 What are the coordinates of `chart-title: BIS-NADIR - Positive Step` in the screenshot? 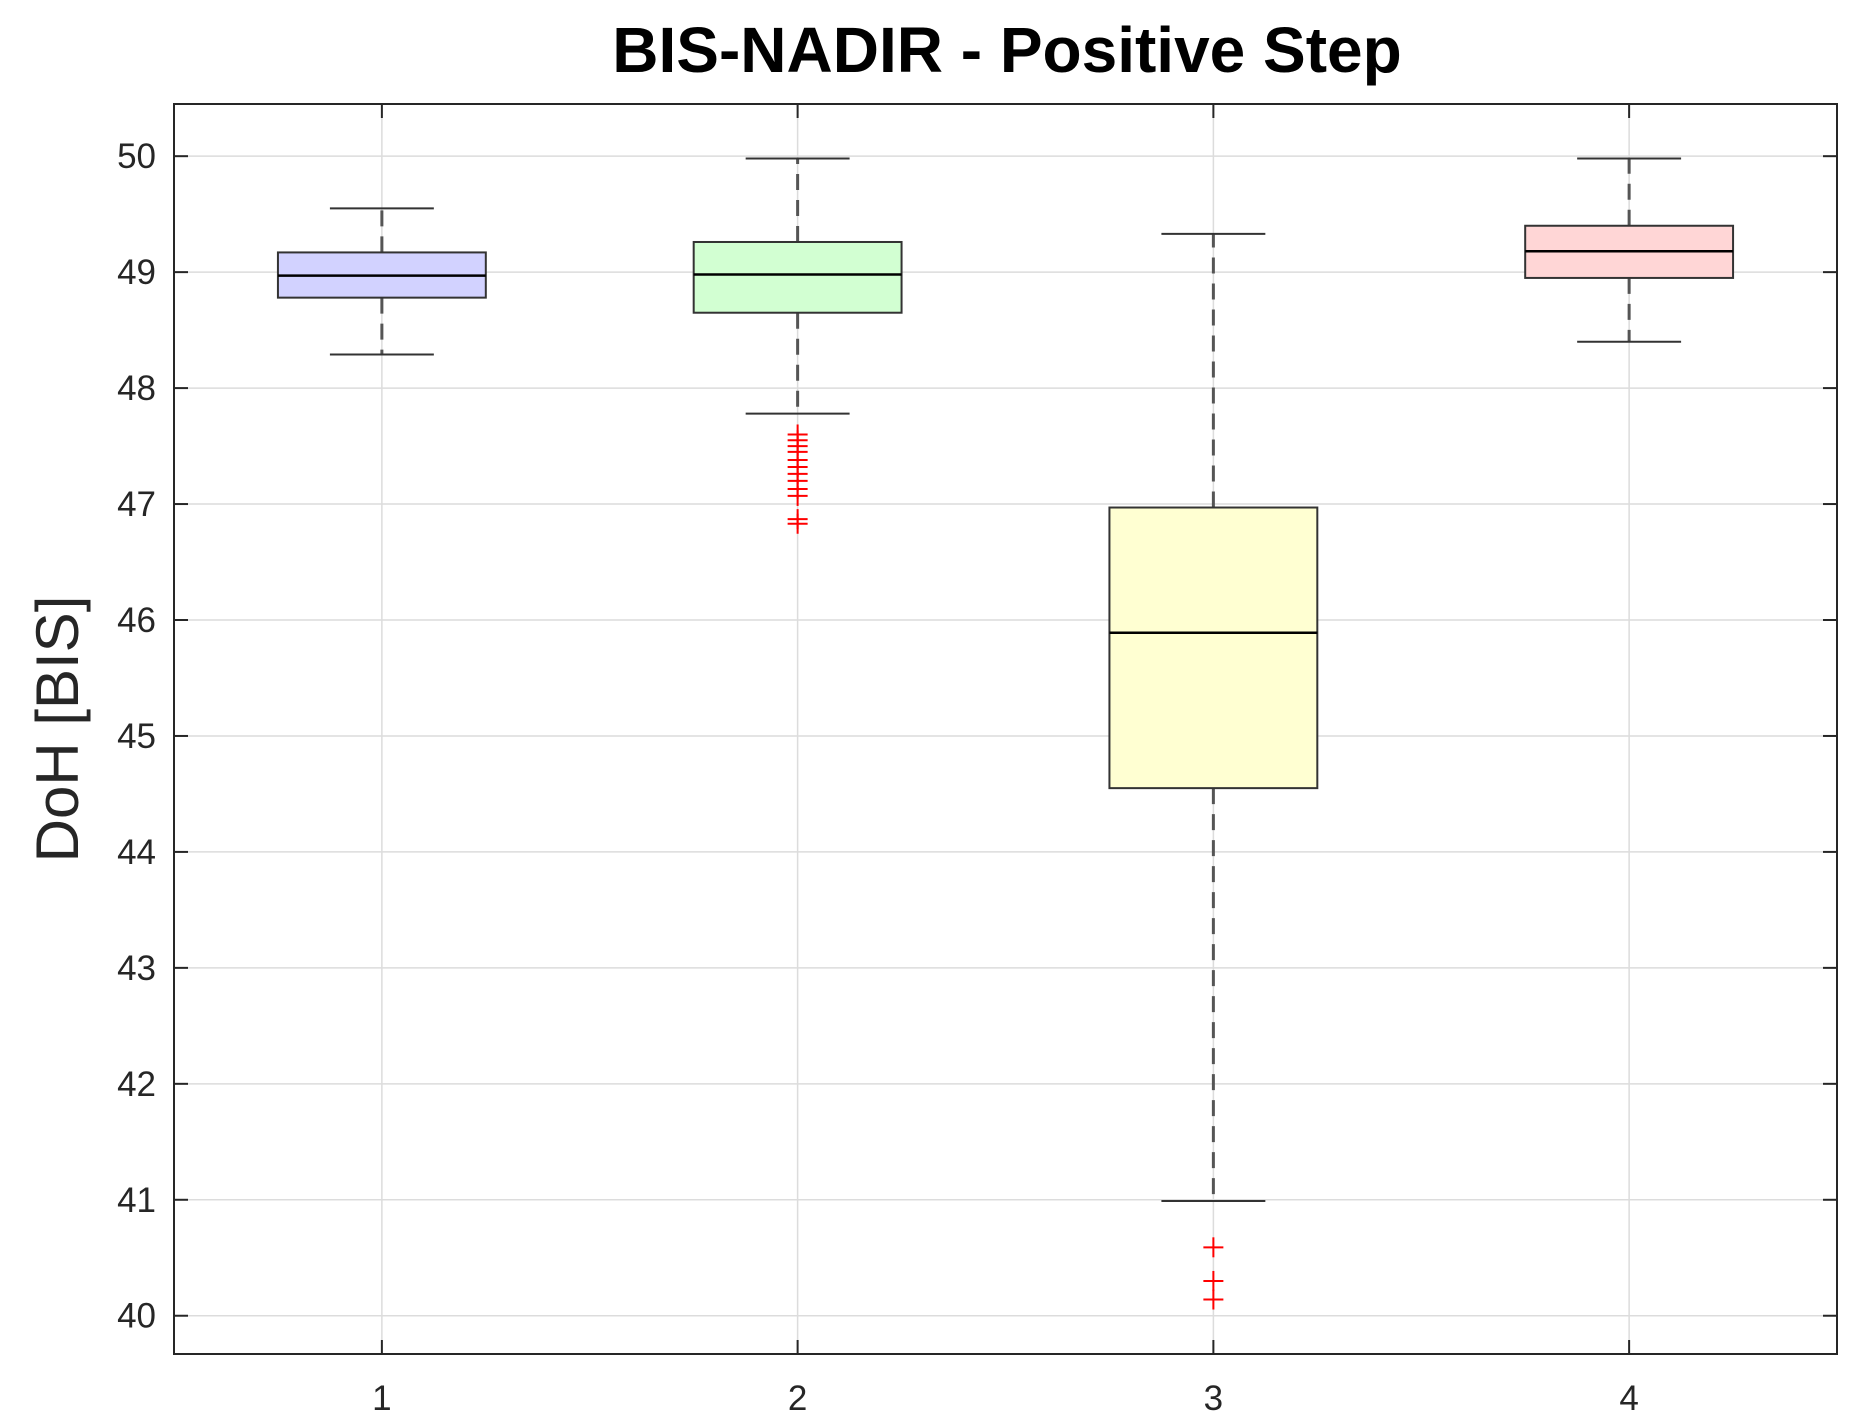 It's located at (1006, 50).